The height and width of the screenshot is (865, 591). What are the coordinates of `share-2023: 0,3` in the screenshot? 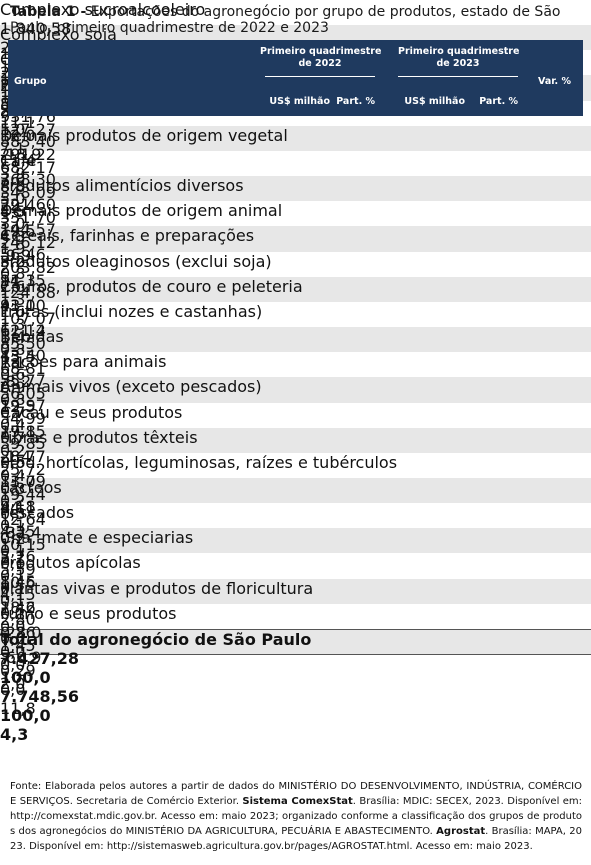 It's located at (13, 513).